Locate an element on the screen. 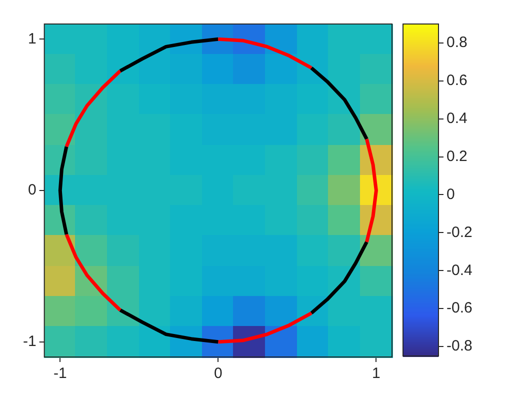 The height and width of the screenshot is (394, 514). color-bar-label: 0.6 is located at coordinates (457, 81).